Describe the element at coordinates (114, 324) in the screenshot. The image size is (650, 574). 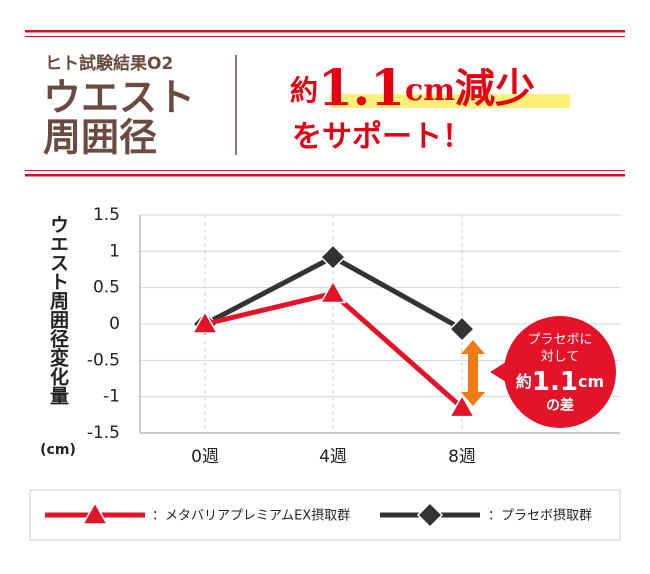
I see `y-tick-label: 0` at that location.